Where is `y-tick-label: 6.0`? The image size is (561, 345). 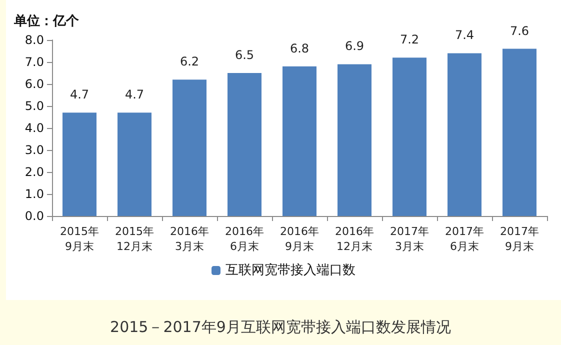
y-tick-label: 6.0 is located at coordinates (34, 84).